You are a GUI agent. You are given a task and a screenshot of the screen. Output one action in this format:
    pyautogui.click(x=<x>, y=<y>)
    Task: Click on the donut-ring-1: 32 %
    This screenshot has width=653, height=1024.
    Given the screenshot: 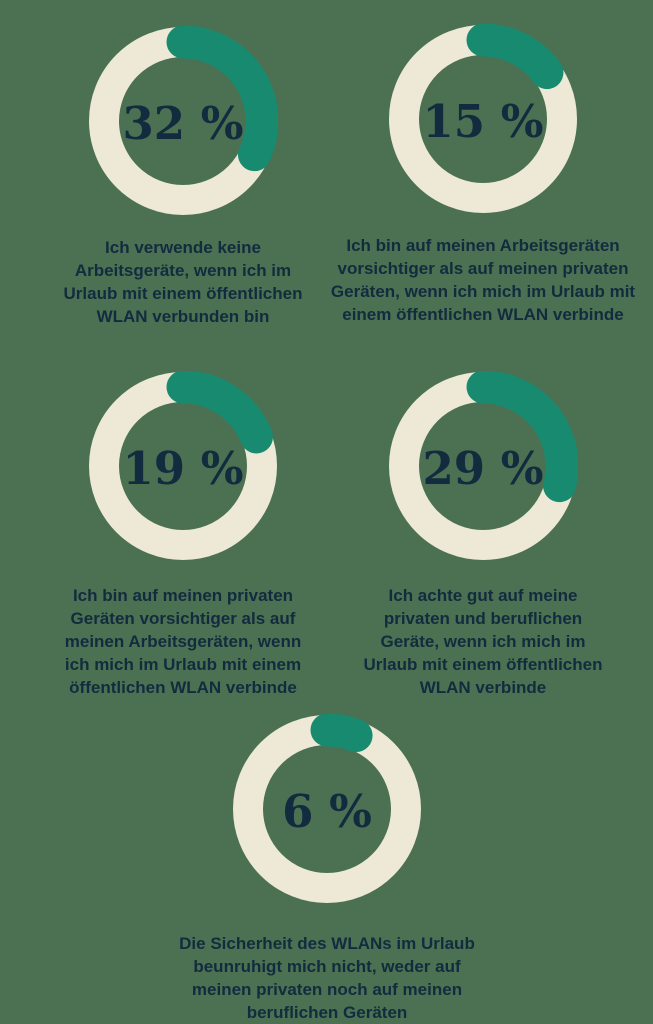 What is the action you would take?
    pyautogui.click(x=183, y=121)
    